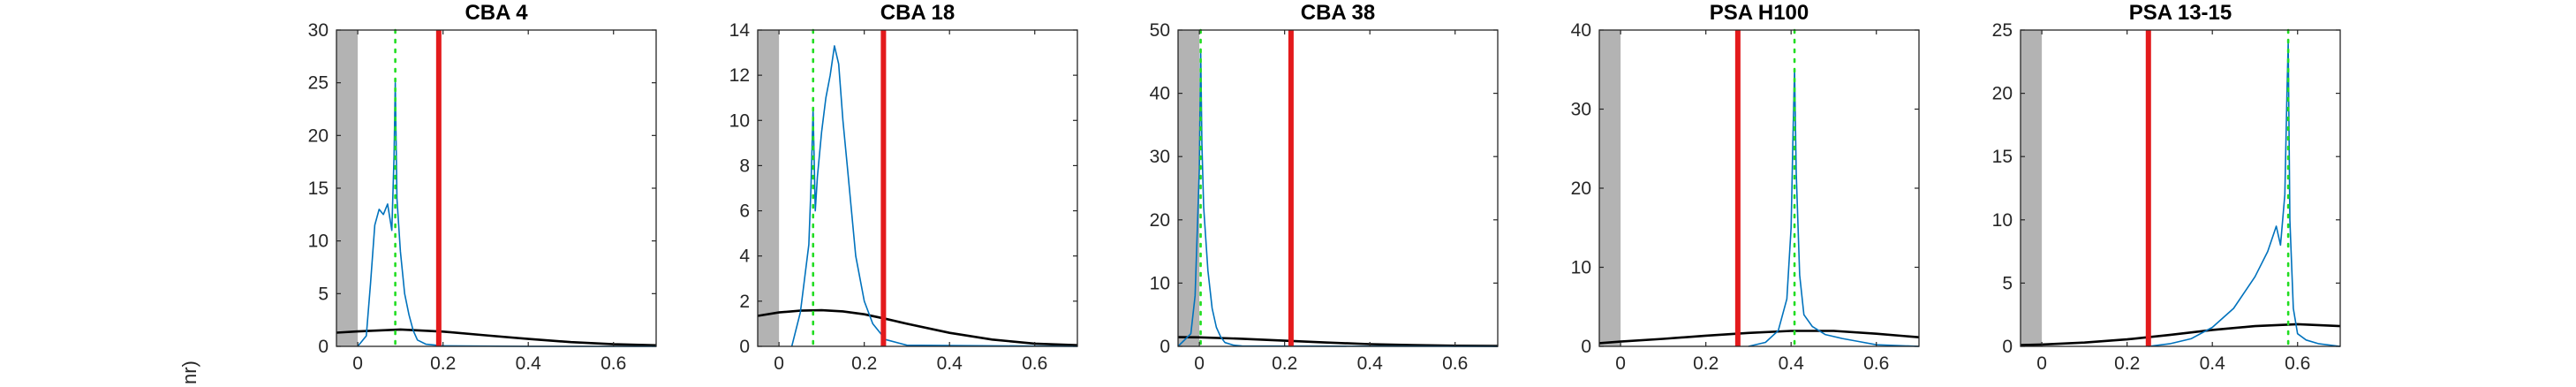  I want to click on panel-5: 0 0.2 0.4 0.6 0 5 10 15 20 25 PSA 13-15, so click(2166, 187).